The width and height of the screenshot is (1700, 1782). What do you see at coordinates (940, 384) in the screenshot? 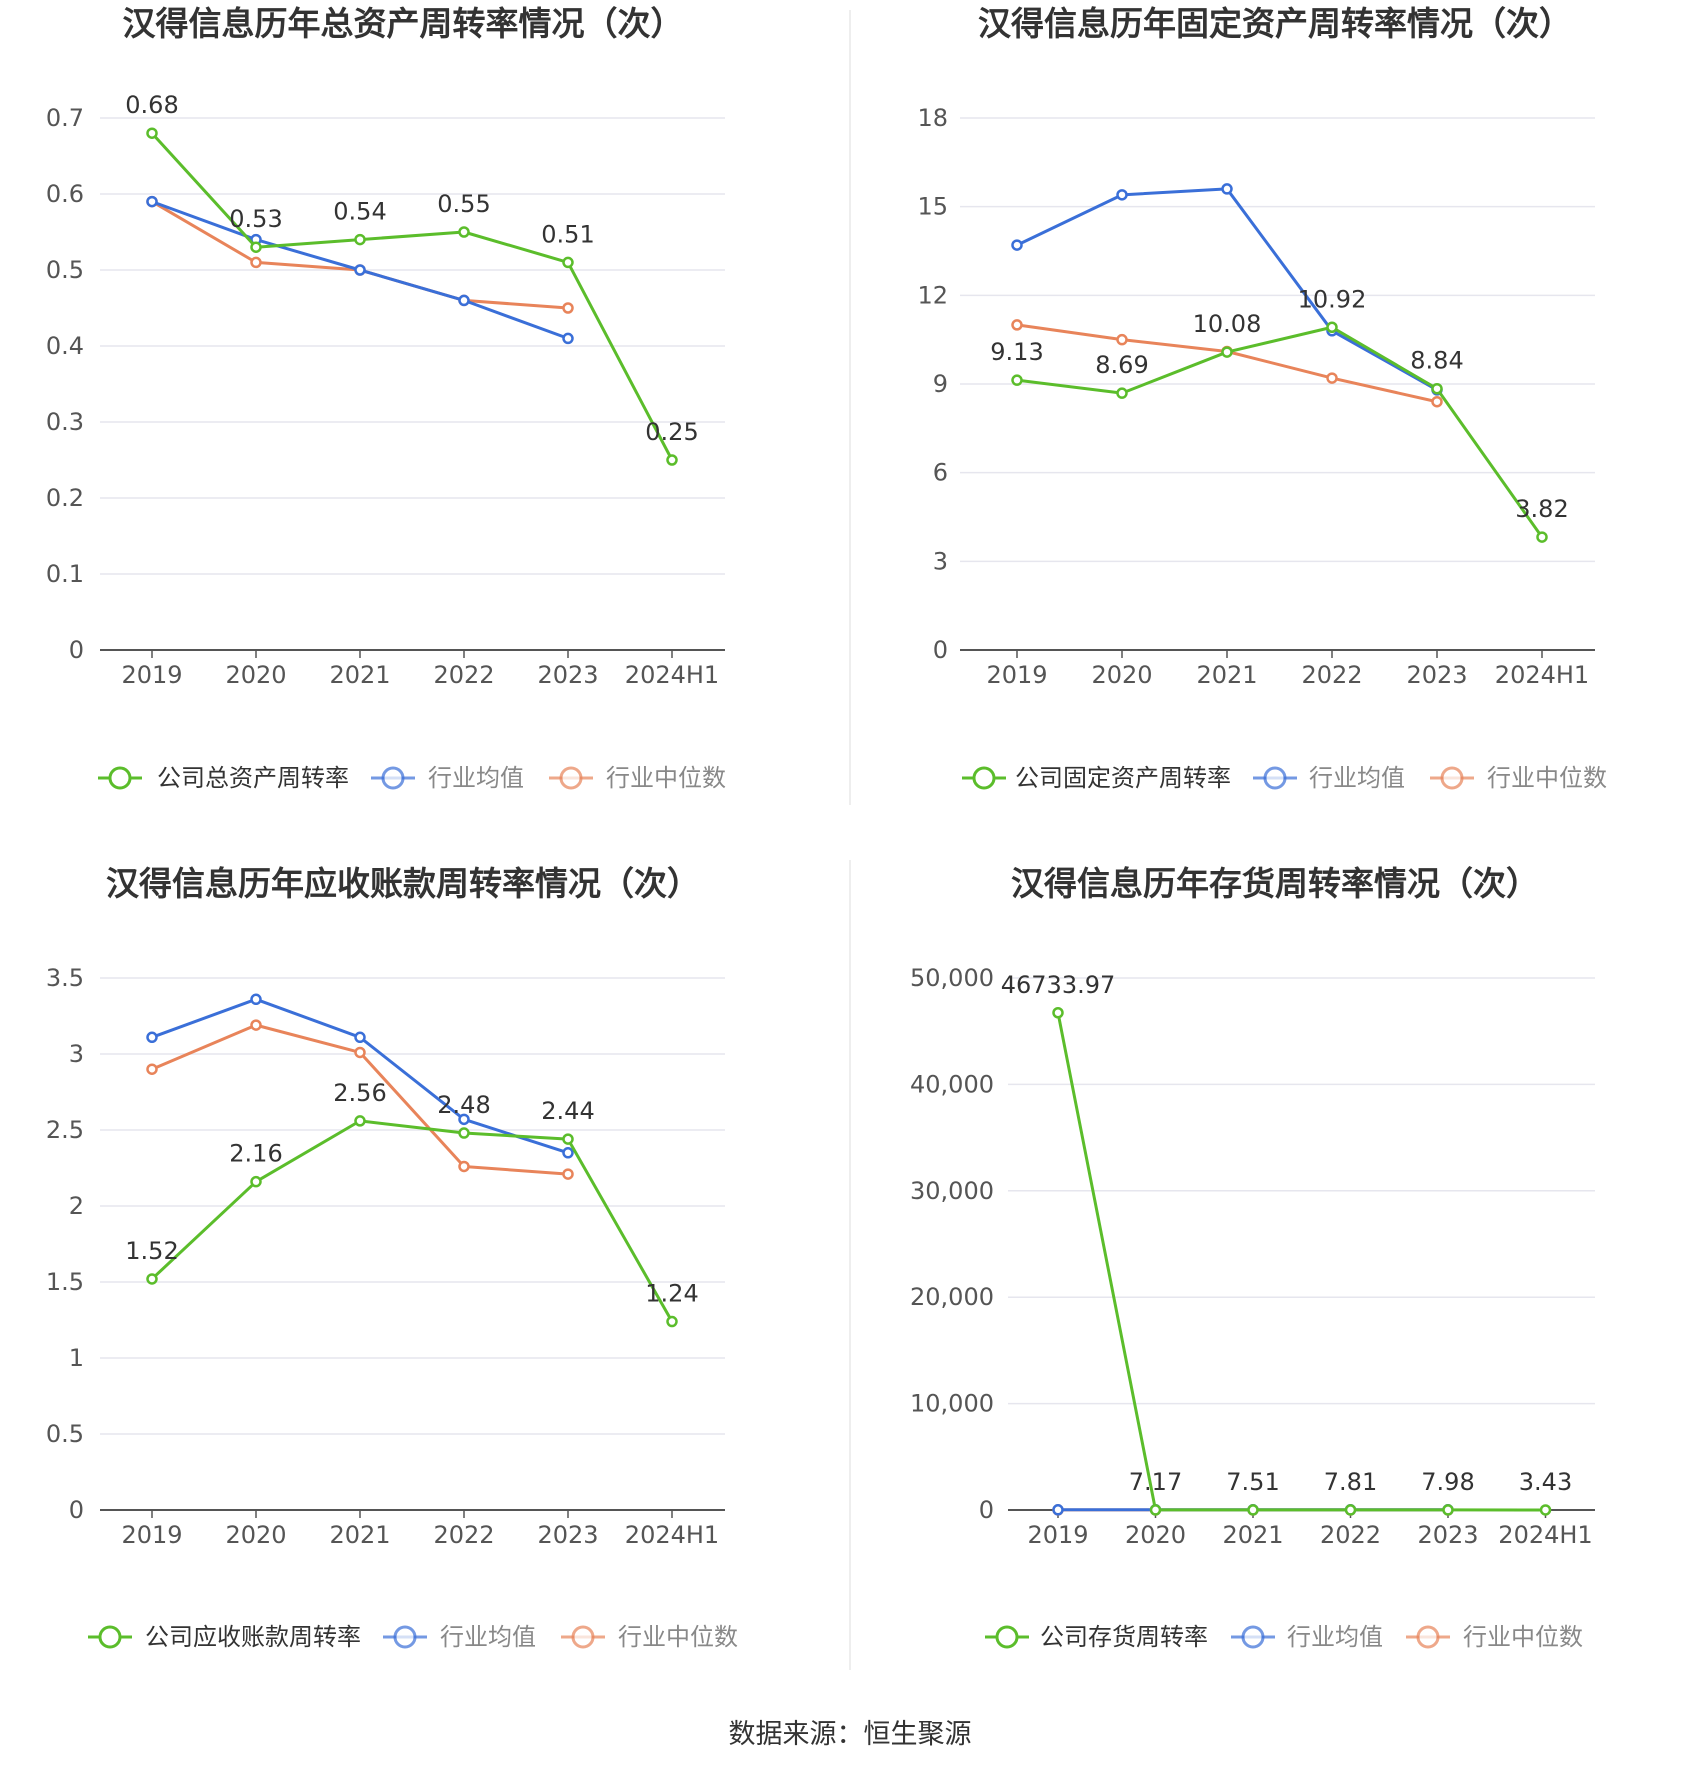
I see `y-tick-label: 9` at bounding box center [940, 384].